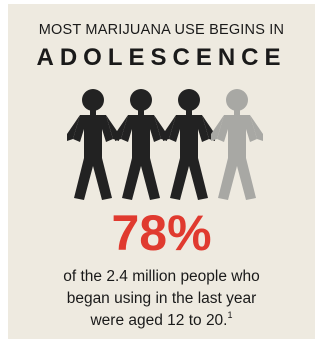  Describe the element at coordinates (161, 233) in the screenshot. I see `stat-percentage: 78%` at that location.